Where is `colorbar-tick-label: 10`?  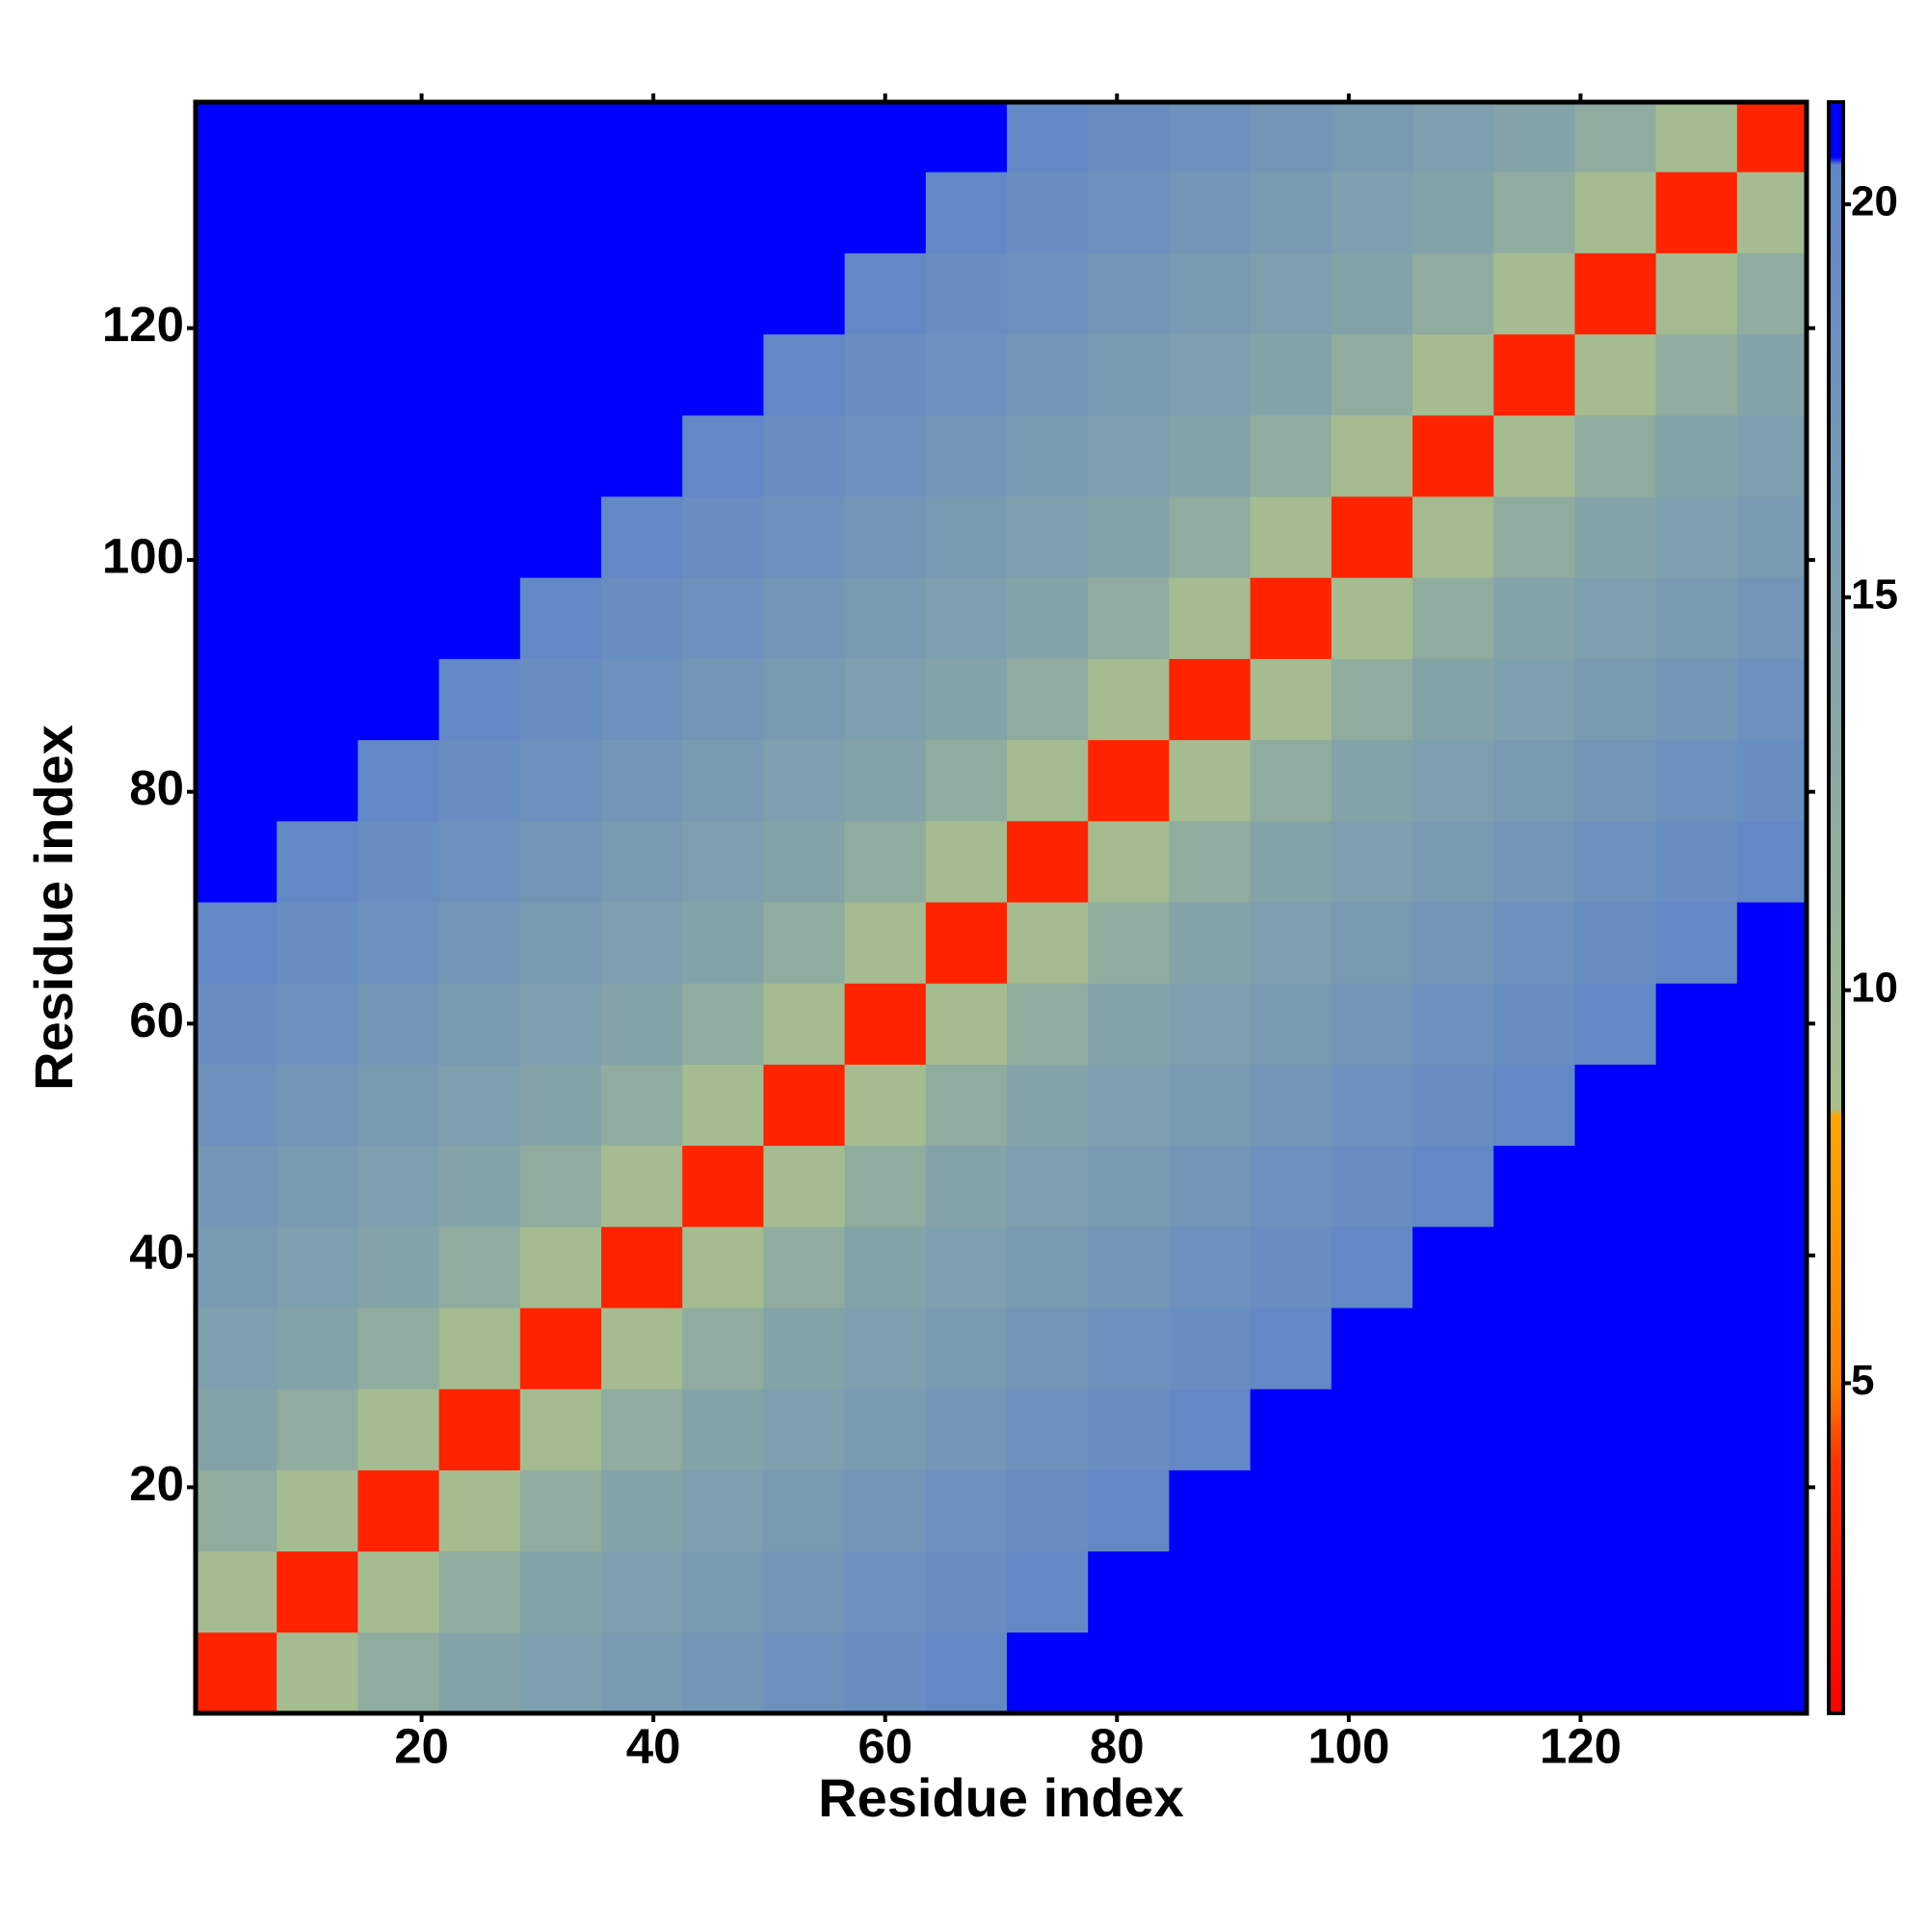
colorbar-tick-label: 10 is located at coordinates (1874, 987).